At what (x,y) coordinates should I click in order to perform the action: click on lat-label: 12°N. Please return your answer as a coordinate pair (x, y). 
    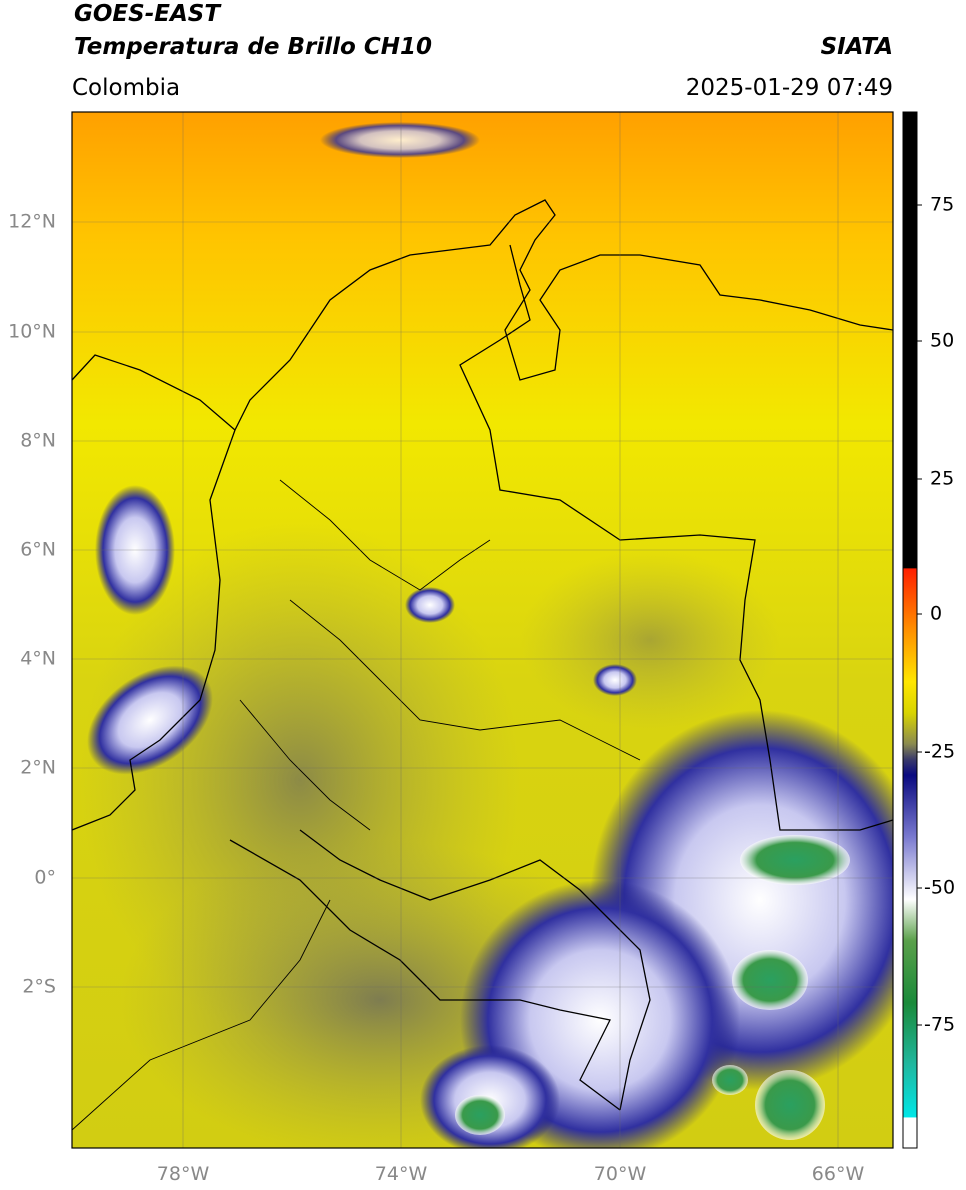
    Looking at the image, I should click on (32, 222).